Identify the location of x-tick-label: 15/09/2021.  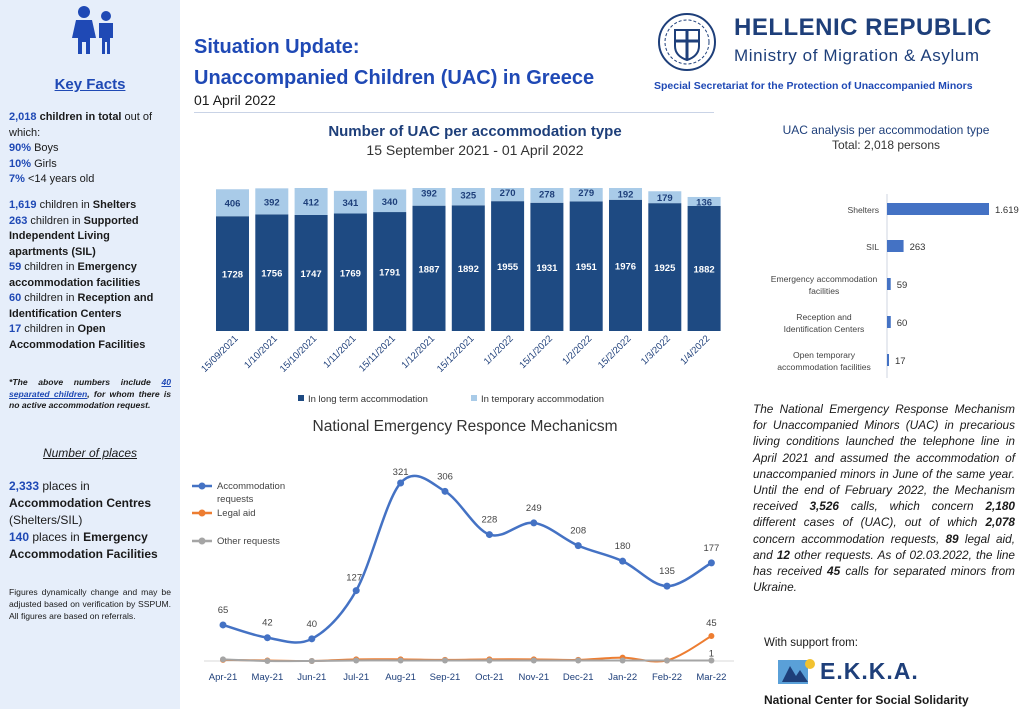
(219, 353).